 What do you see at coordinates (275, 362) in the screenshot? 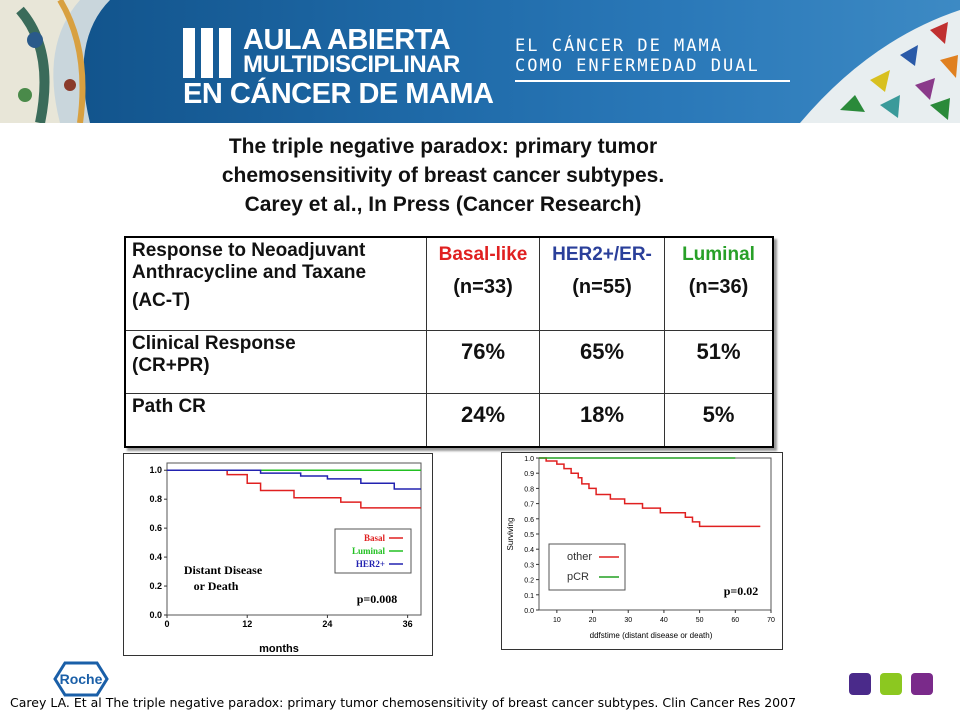
I see `row-label: Clinical Response (CR+PR)` at bounding box center [275, 362].